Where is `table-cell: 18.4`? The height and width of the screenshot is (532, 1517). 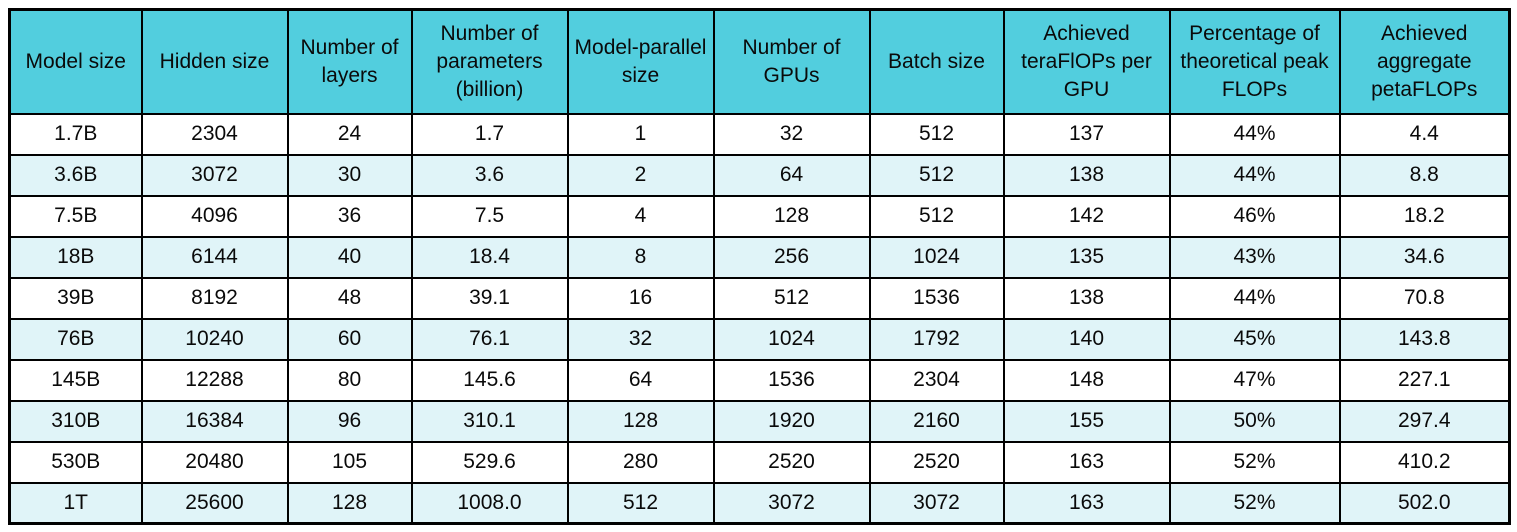 table-cell: 18.4 is located at coordinates (489, 257).